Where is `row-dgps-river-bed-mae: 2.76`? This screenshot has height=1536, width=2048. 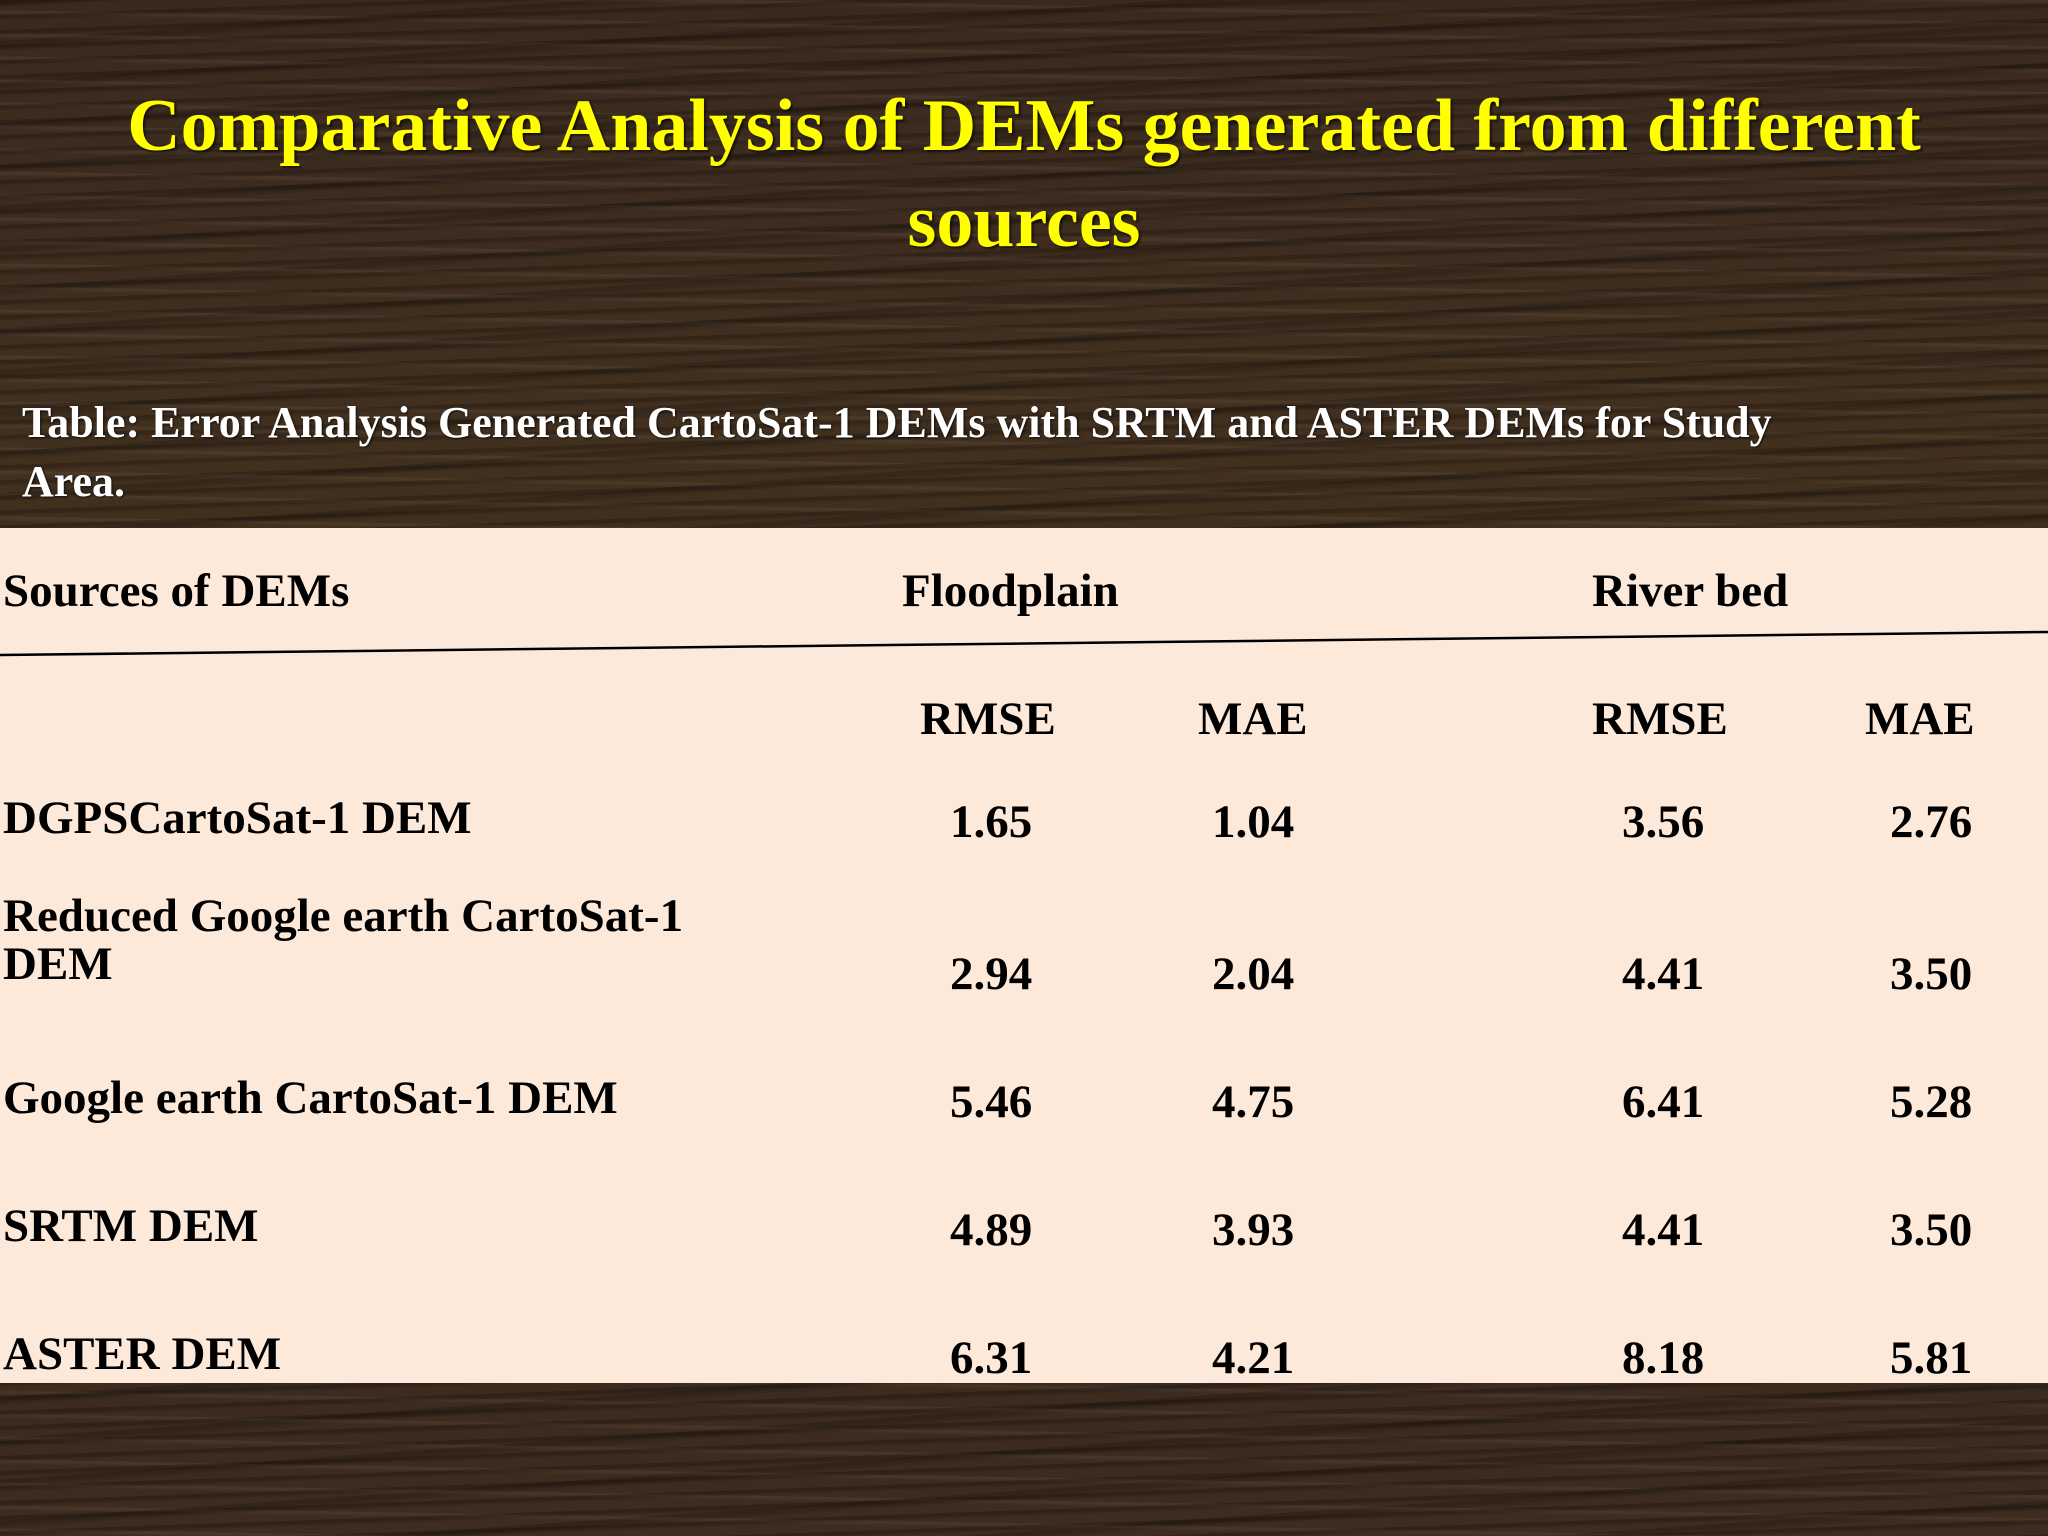 row-dgps-river-bed-mae: 2.76 is located at coordinates (1931, 822).